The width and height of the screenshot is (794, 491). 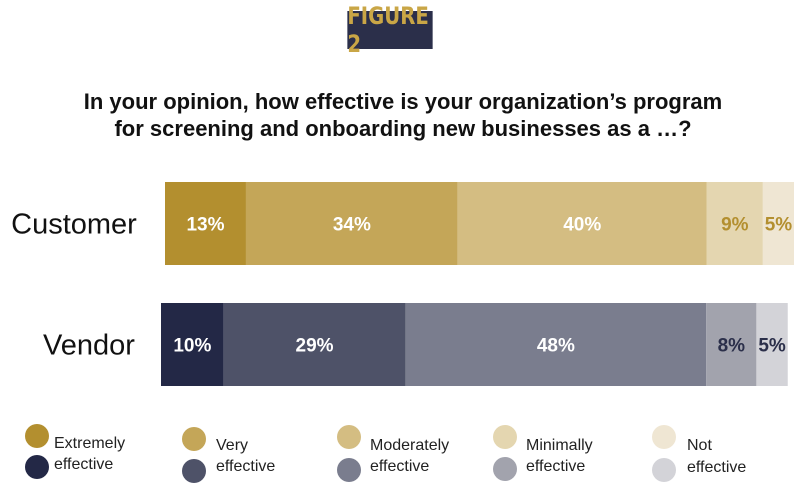 I want to click on data-label-customer-1: 13%, so click(x=205, y=225).